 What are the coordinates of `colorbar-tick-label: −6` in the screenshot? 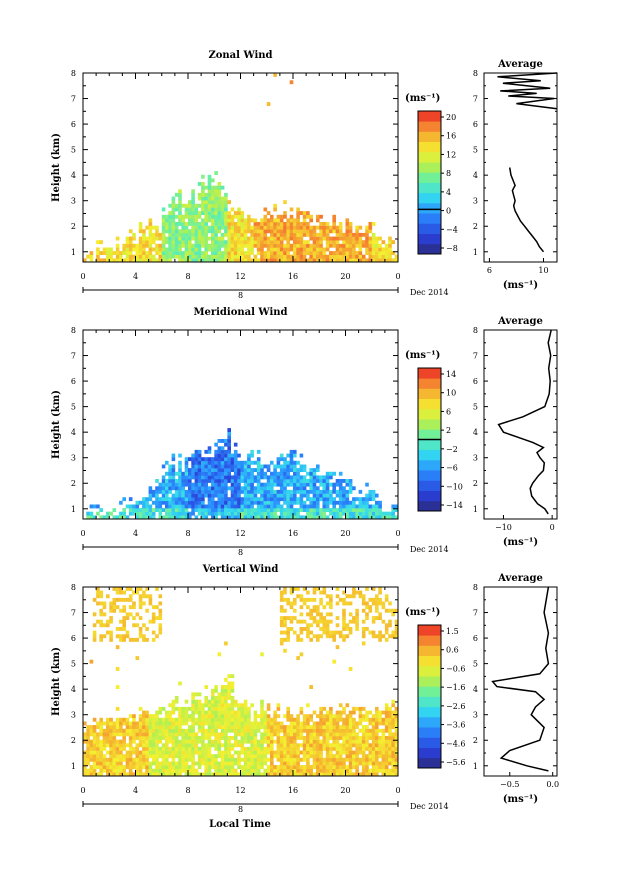 It's located at (452, 468).